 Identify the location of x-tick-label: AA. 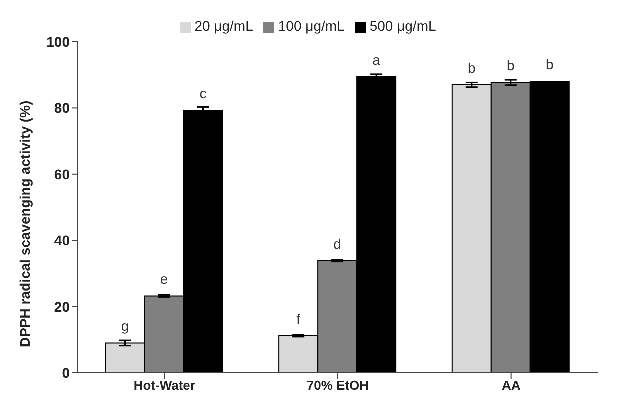
(512, 386).